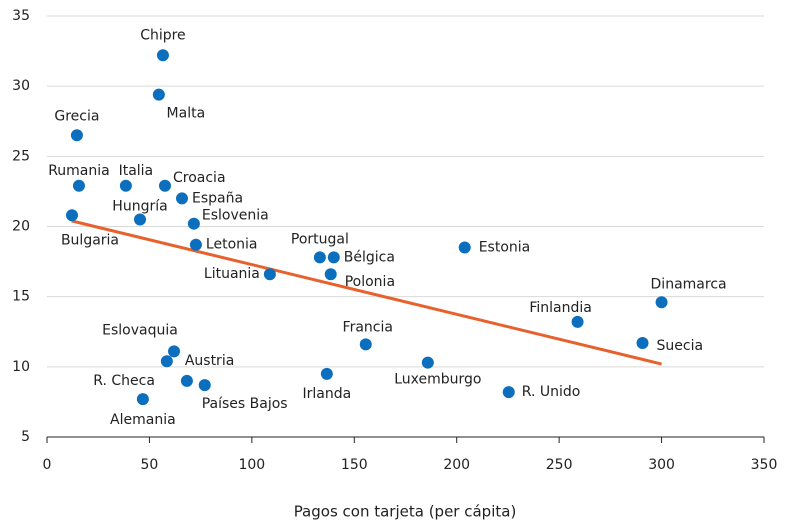 Image resolution: width=785 pixels, height=528 pixels. Describe the element at coordinates (186, 114) in the screenshot. I see `point-label: Malta` at that location.